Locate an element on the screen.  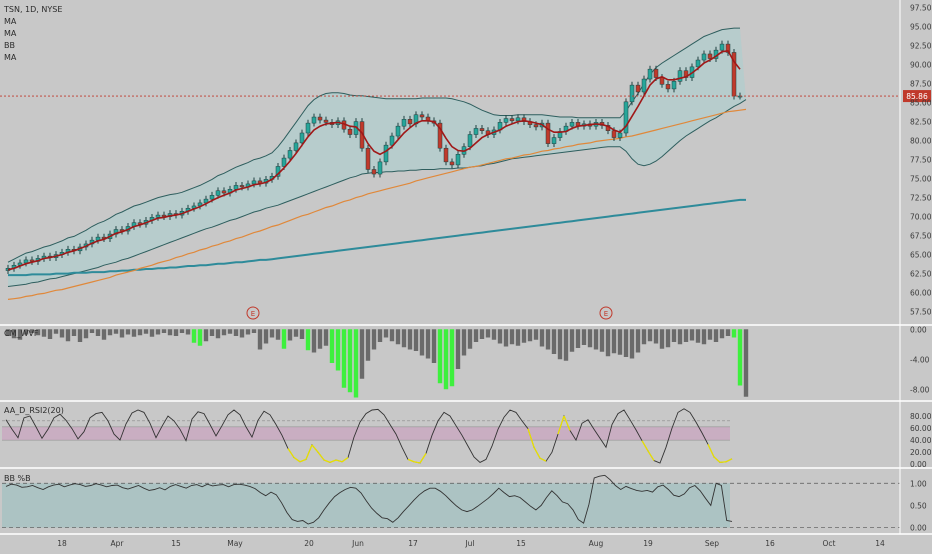
rsi-line is located at coordinates (369, 436).